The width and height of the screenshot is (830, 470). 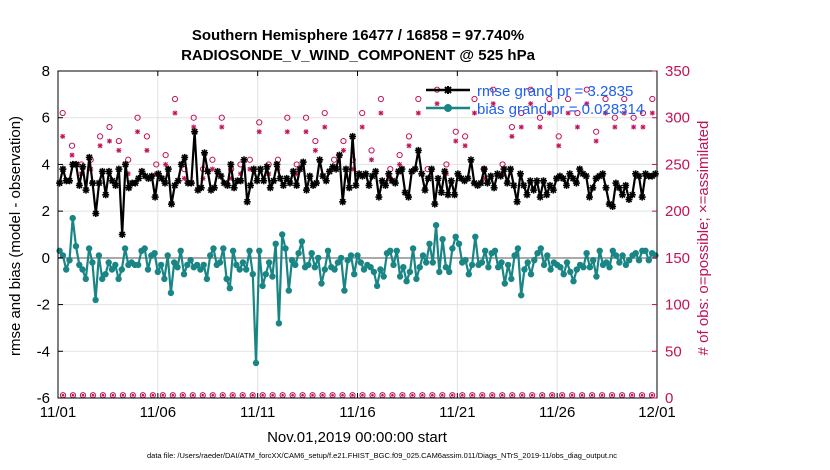 What do you see at coordinates (46, 71) in the screenshot?
I see `y-tick-label: 8` at bounding box center [46, 71].